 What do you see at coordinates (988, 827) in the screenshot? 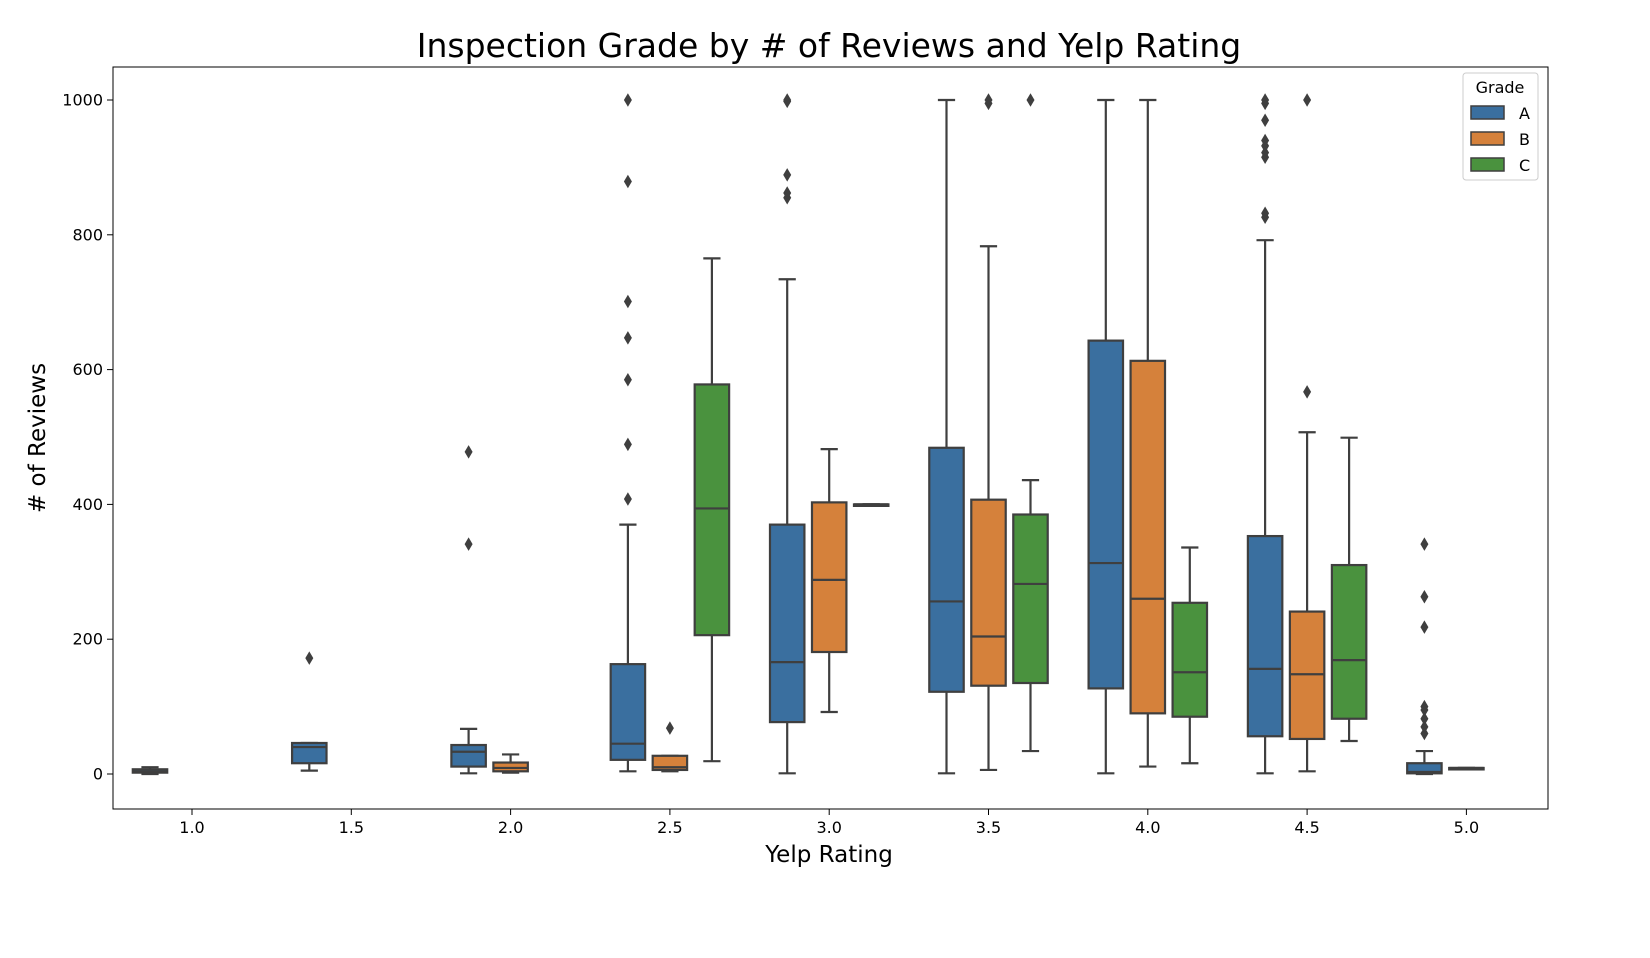
I see `x-tick-label: 3.5` at bounding box center [988, 827].